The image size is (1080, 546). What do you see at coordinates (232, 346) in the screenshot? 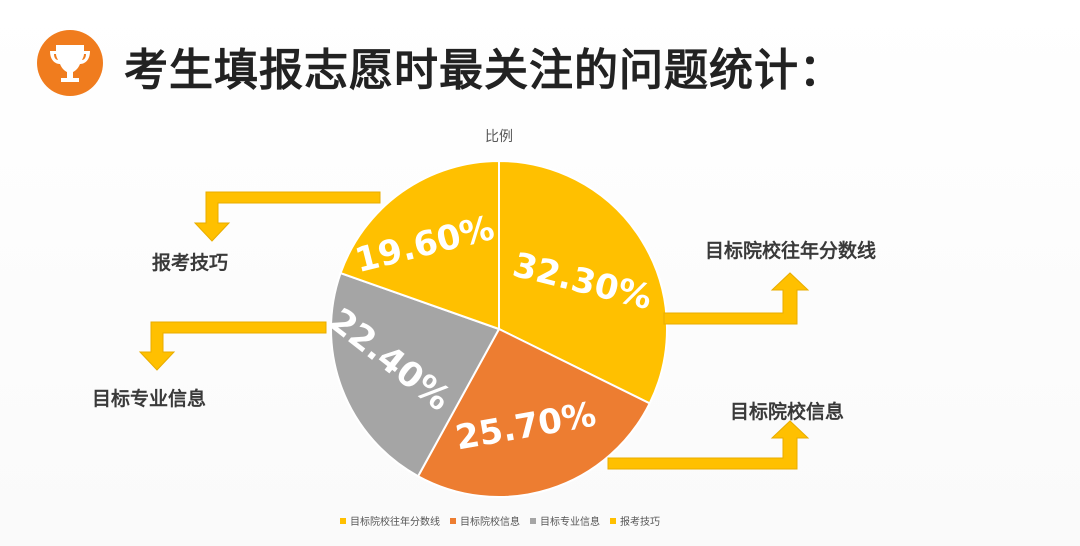
I see `arrow-bottom-left` at bounding box center [232, 346].